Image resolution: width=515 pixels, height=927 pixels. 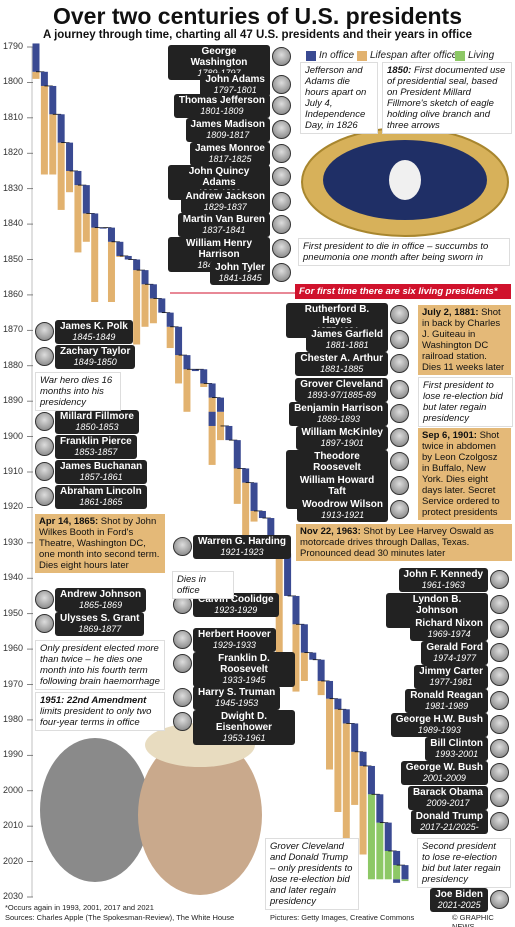 I want to click on president-label: Abraham Lincoln 1861-1865, so click(x=101, y=497).